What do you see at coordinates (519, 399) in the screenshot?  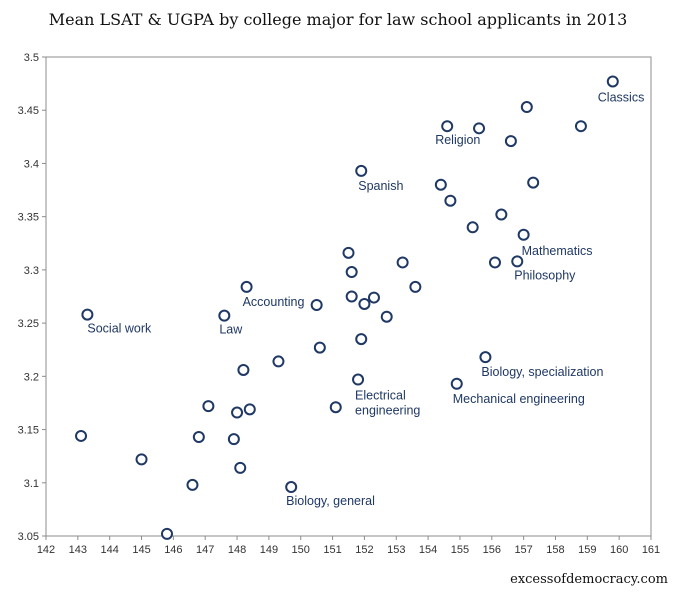 I see `point-label: Mechanical engineering` at bounding box center [519, 399].